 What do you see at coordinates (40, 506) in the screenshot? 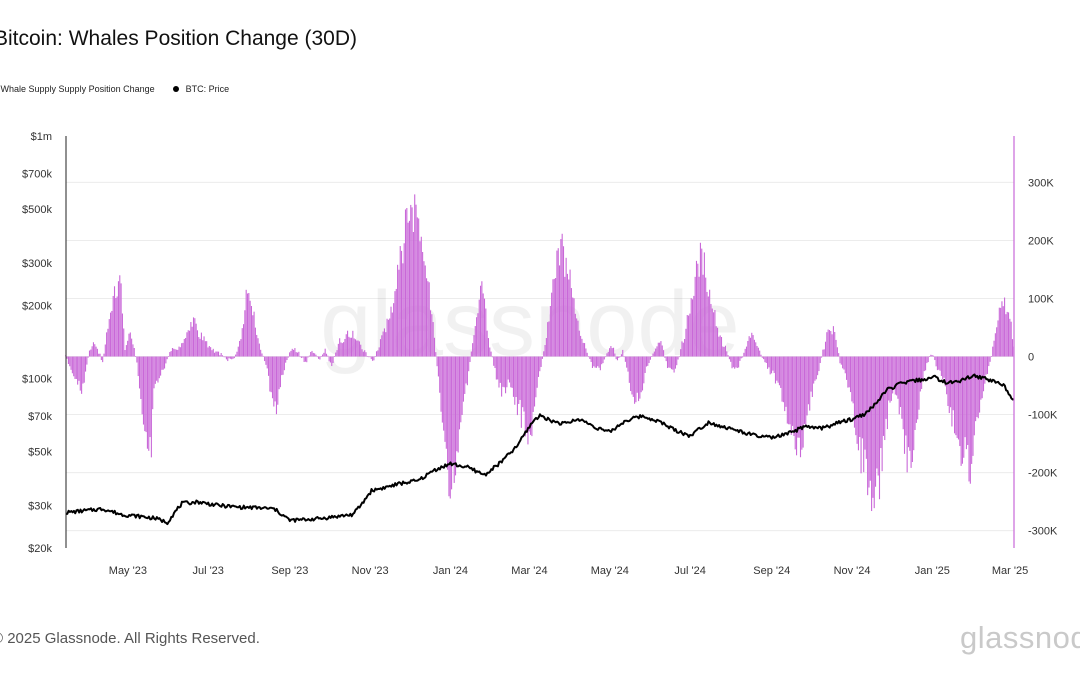
I see `left-axis-tick-label: $30k` at bounding box center [40, 506].